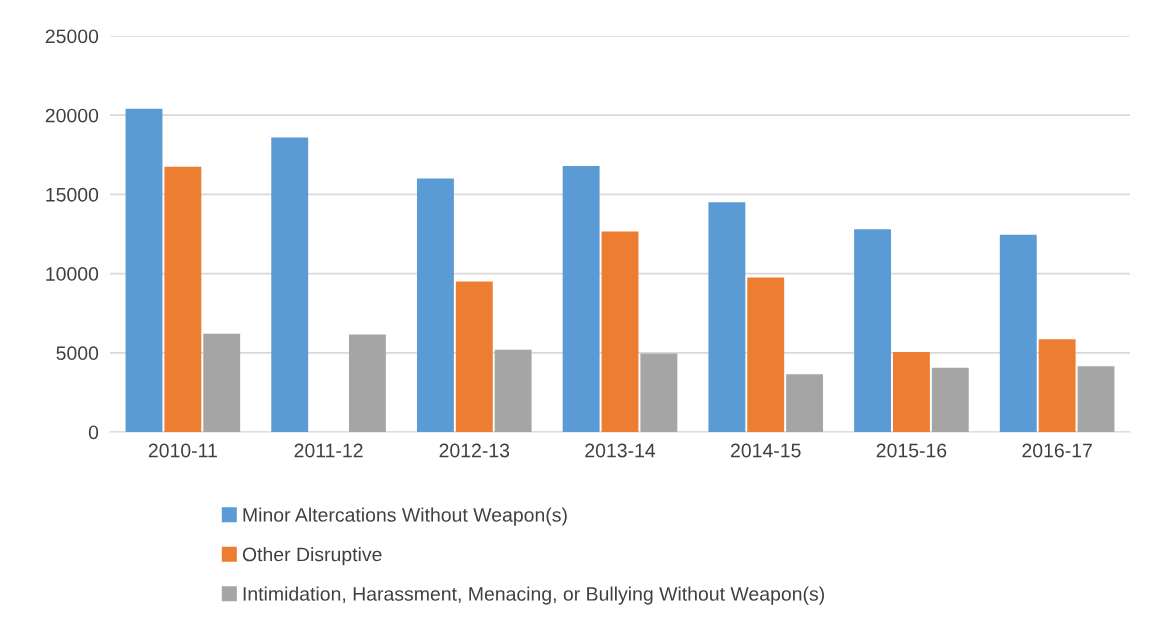  Describe the element at coordinates (312, 556) in the screenshot. I see `legend-label: Other Disruptive` at that location.